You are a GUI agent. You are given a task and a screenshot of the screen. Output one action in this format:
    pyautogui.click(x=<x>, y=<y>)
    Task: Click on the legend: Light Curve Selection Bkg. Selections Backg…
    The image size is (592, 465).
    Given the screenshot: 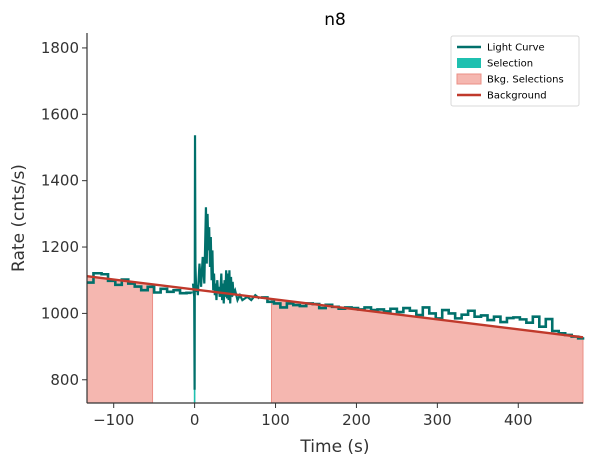 What is the action you would take?
    pyautogui.click(x=515, y=71)
    